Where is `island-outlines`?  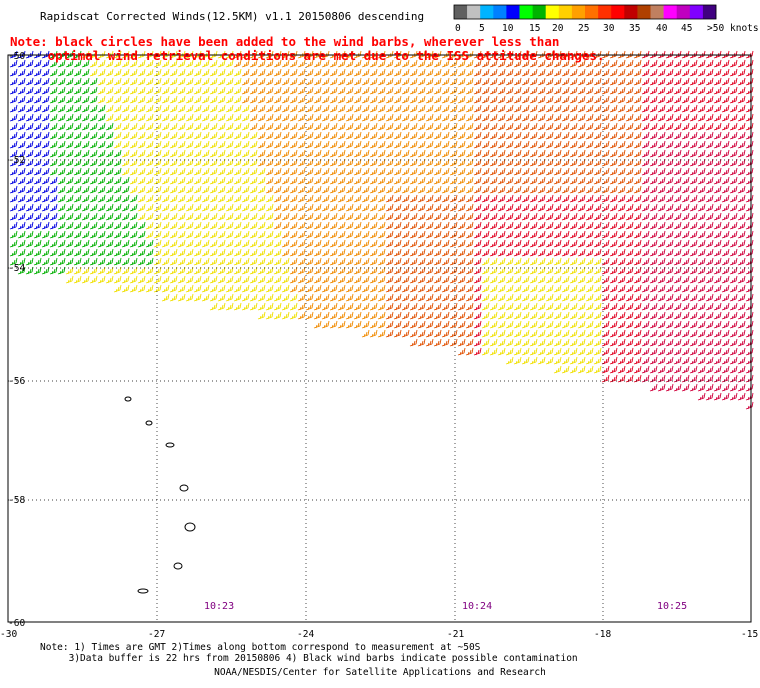
island-outlines is located at coordinates (160, 495).